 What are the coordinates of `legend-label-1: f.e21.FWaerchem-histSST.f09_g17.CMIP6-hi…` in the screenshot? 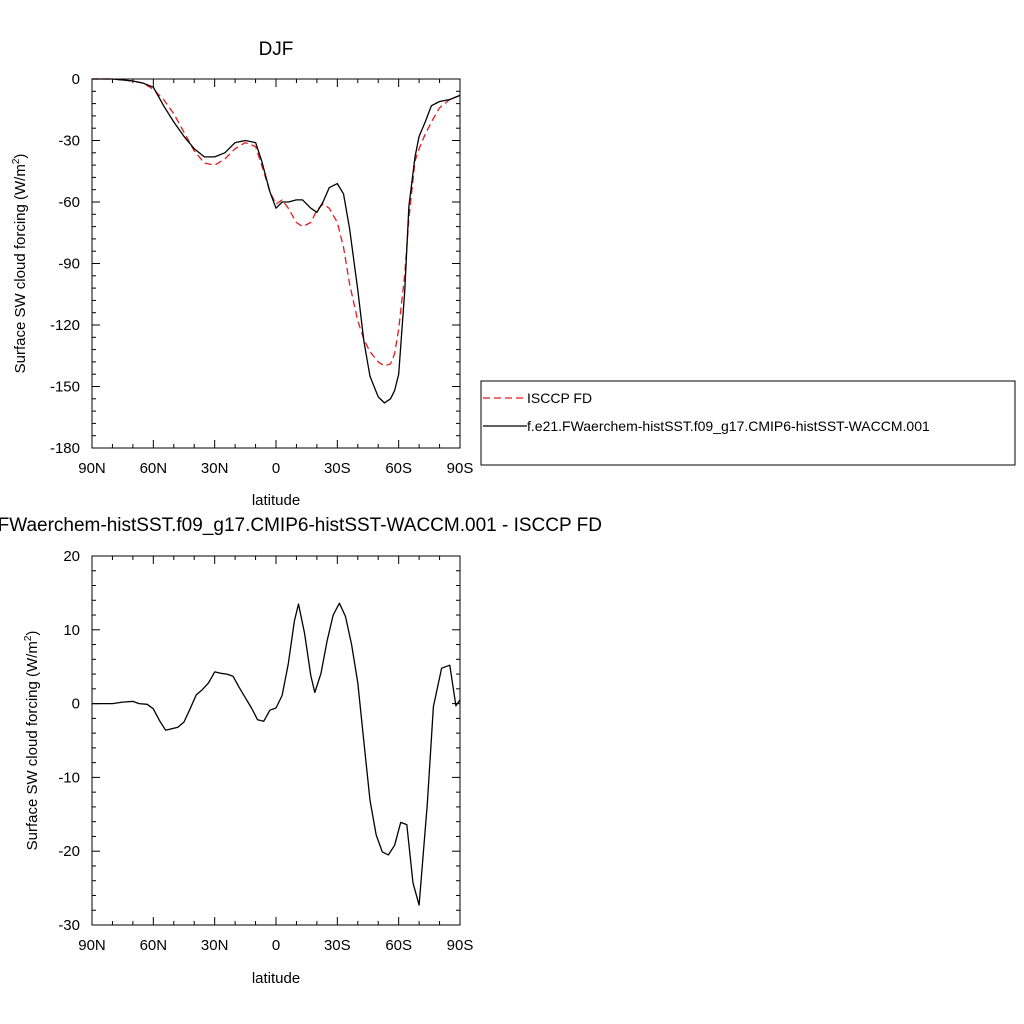 It's located at (728, 426).